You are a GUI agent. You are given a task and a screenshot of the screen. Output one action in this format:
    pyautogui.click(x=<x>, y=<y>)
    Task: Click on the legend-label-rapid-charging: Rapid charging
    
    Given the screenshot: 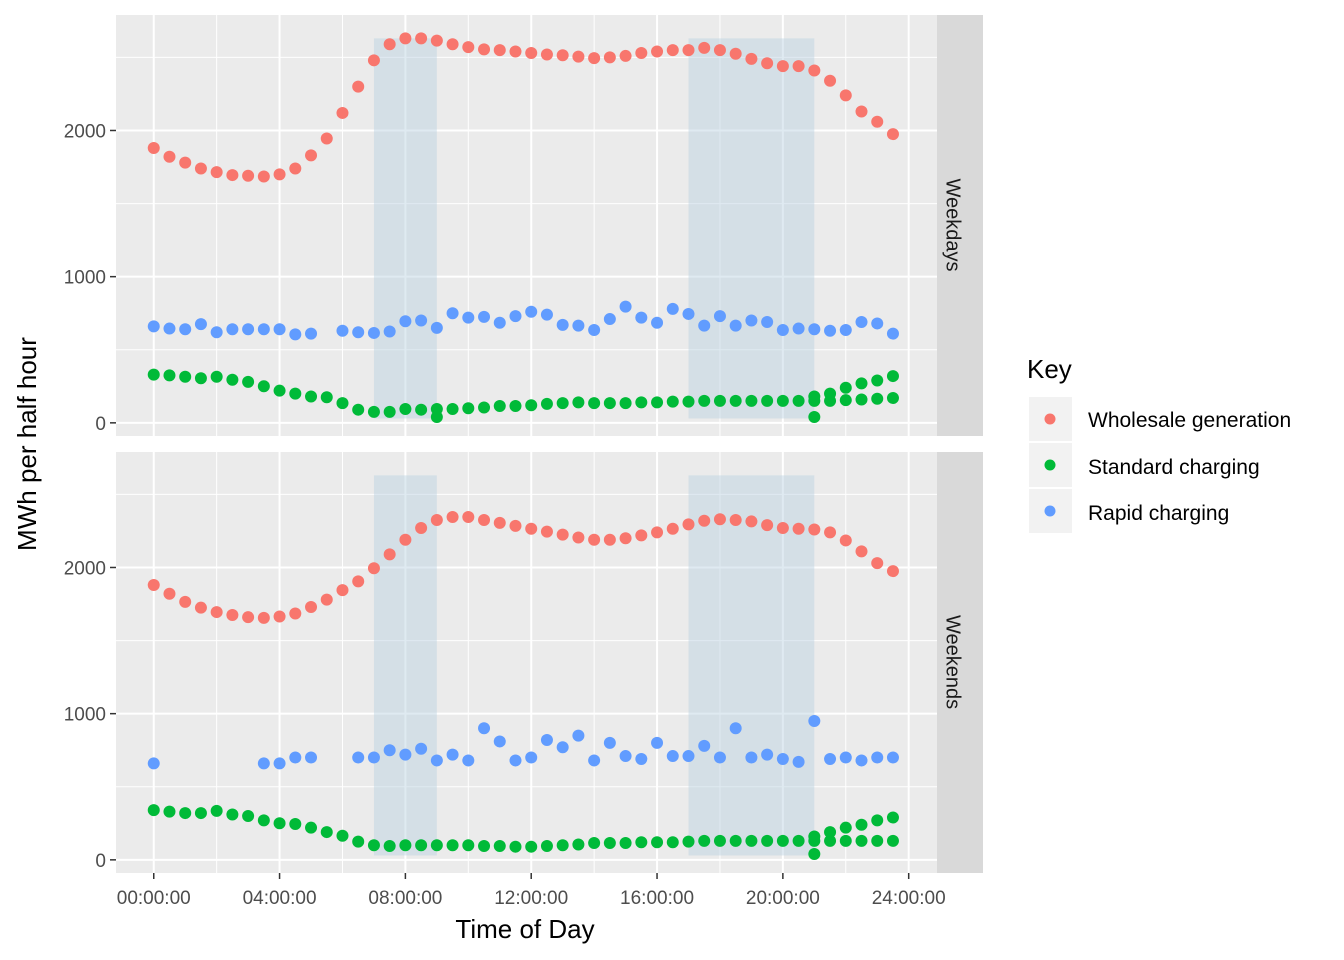 What is the action you would take?
    pyautogui.click(x=1158, y=513)
    